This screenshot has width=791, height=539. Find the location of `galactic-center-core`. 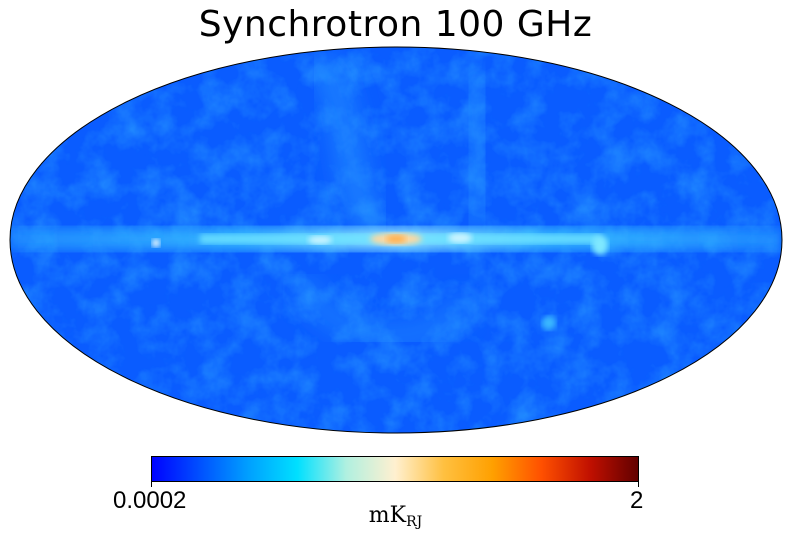

galactic-center-core is located at coordinates (396, 239).